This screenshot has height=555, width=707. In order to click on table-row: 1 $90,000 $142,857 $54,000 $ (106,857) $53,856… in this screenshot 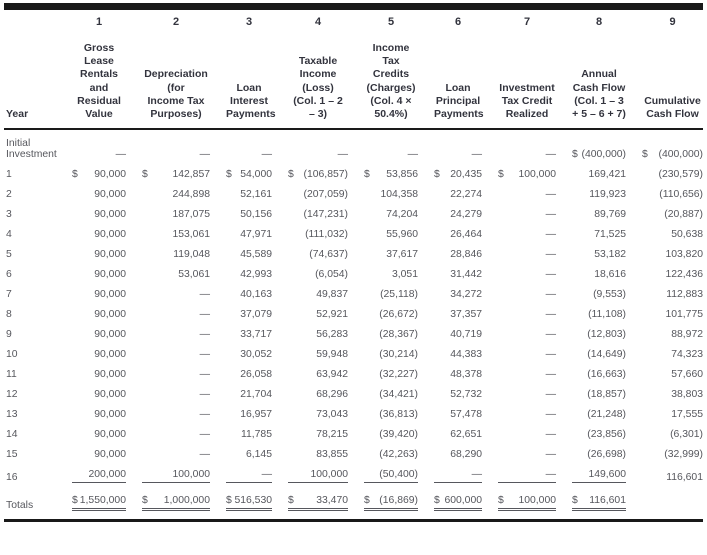, I will do `click(353, 175)`.